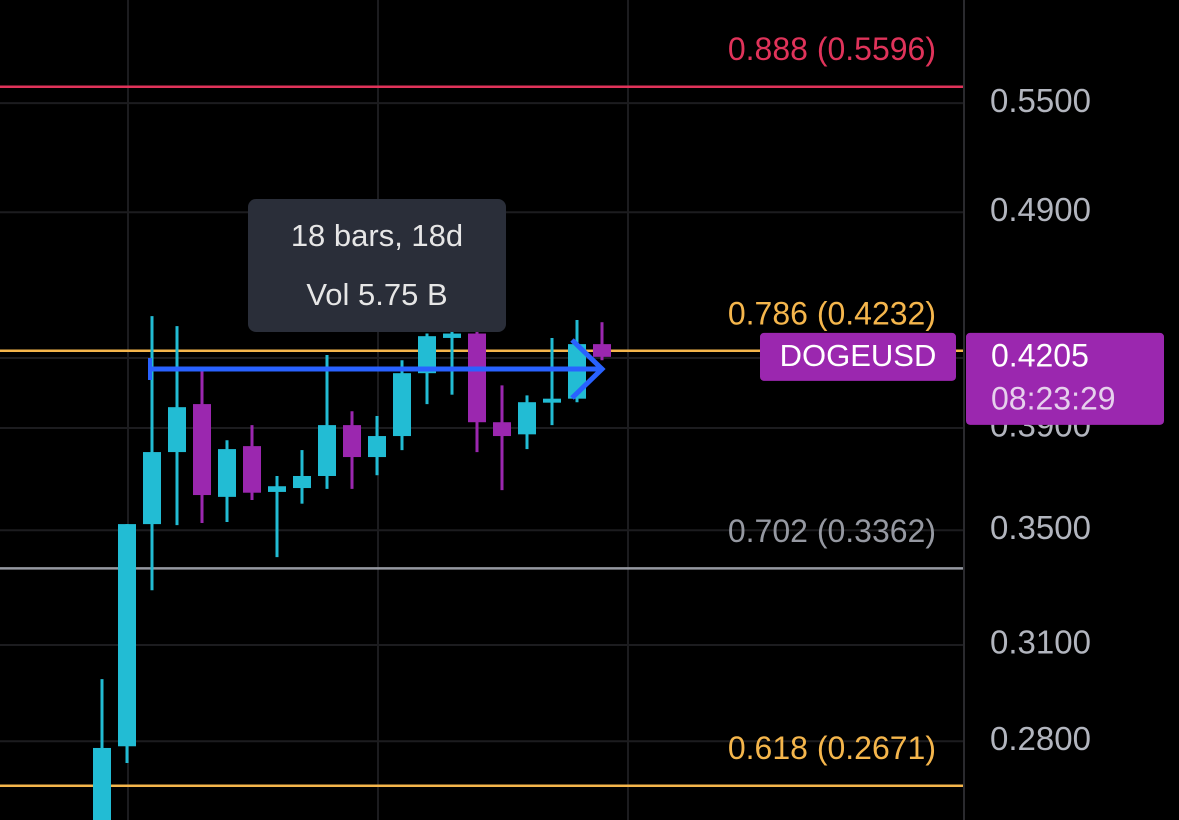 This screenshot has height=820, width=1179. What do you see at coordinates (377, 235) in the screenshot?
I see `measure-bars: 18 bars, 18d` at bounding box center [377, 235].